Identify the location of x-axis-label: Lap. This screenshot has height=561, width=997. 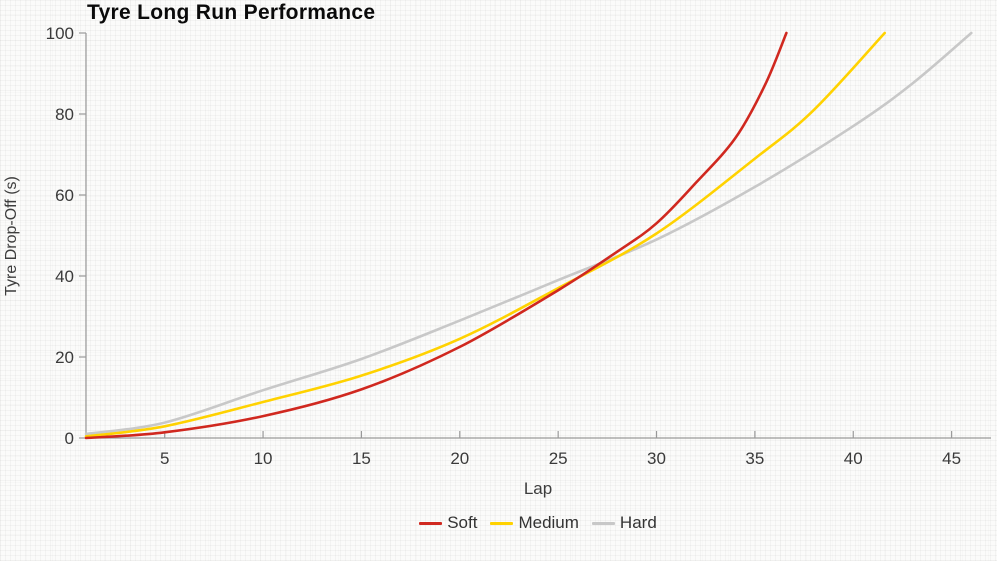
(538, 488).